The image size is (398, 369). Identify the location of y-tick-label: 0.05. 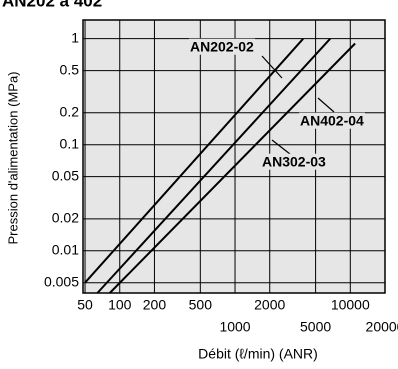
(65, 175).